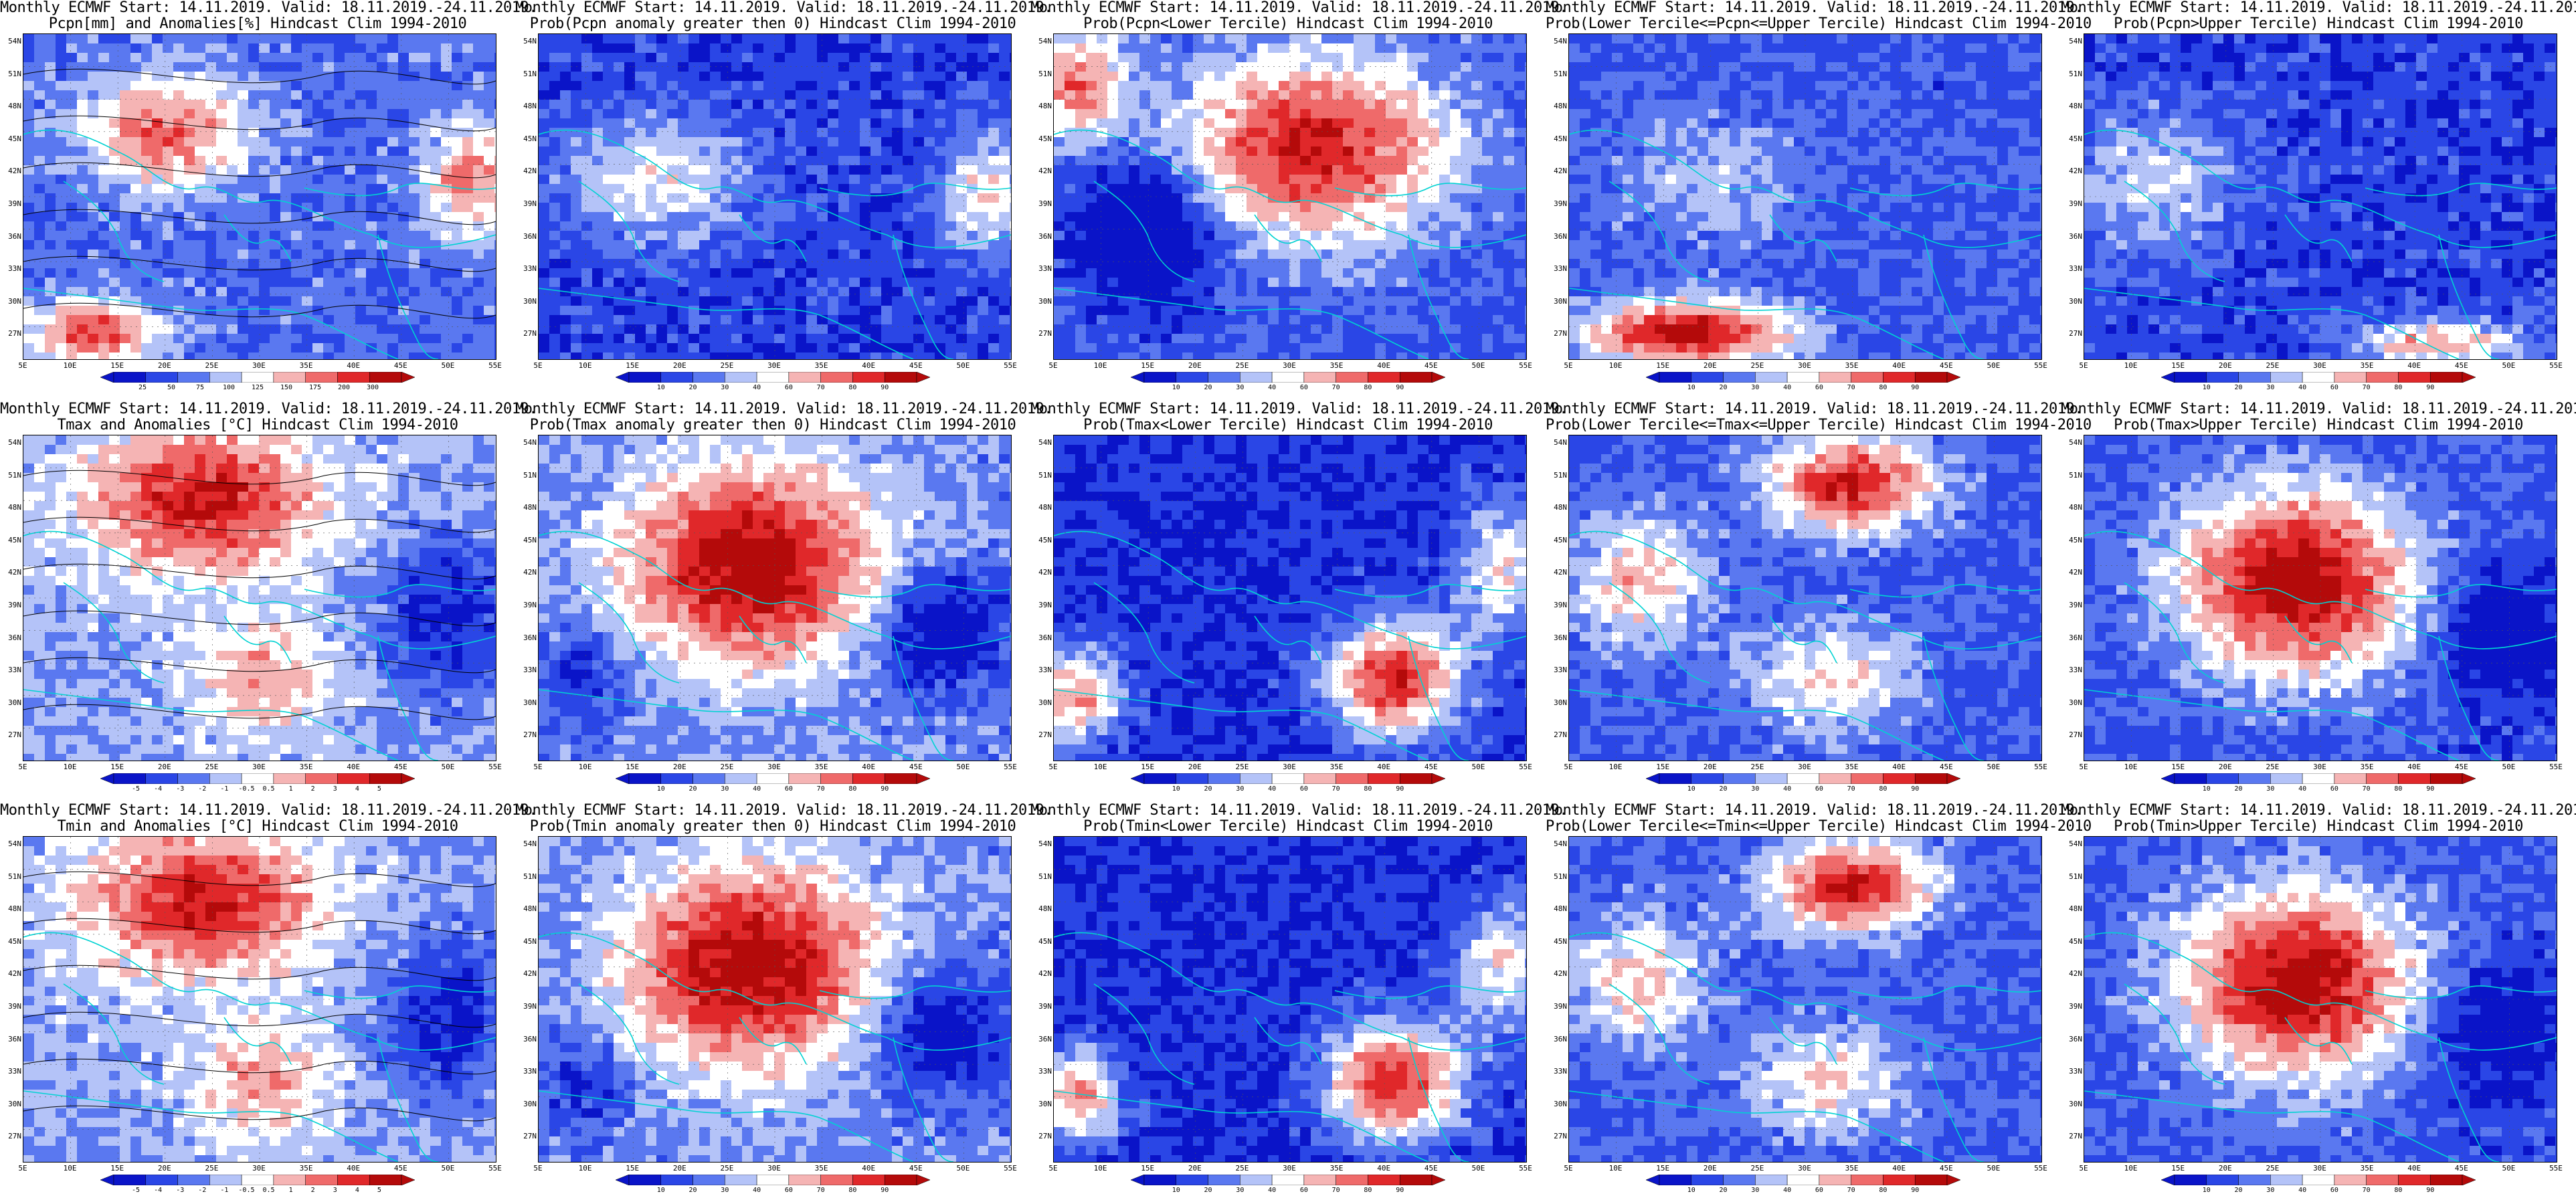 The height and width of the screenshot is (1204, 2576). Describe the element at coordinates (286, 387) in the screenshot. I see `colorbar-tick-label: 150` at that location.